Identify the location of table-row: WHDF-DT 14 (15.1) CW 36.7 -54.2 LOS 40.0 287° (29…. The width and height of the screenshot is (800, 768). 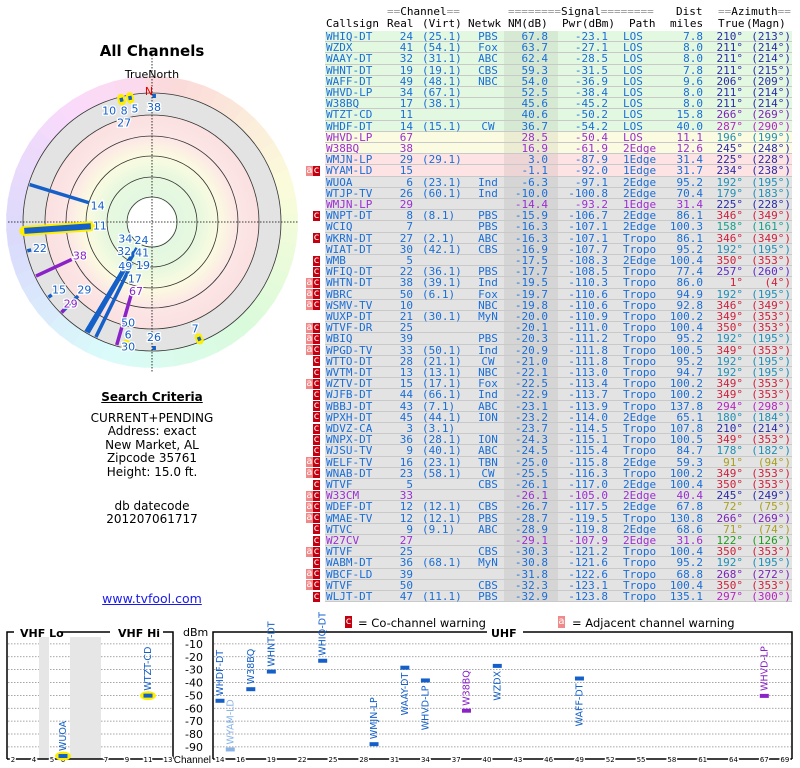
(558, 126).